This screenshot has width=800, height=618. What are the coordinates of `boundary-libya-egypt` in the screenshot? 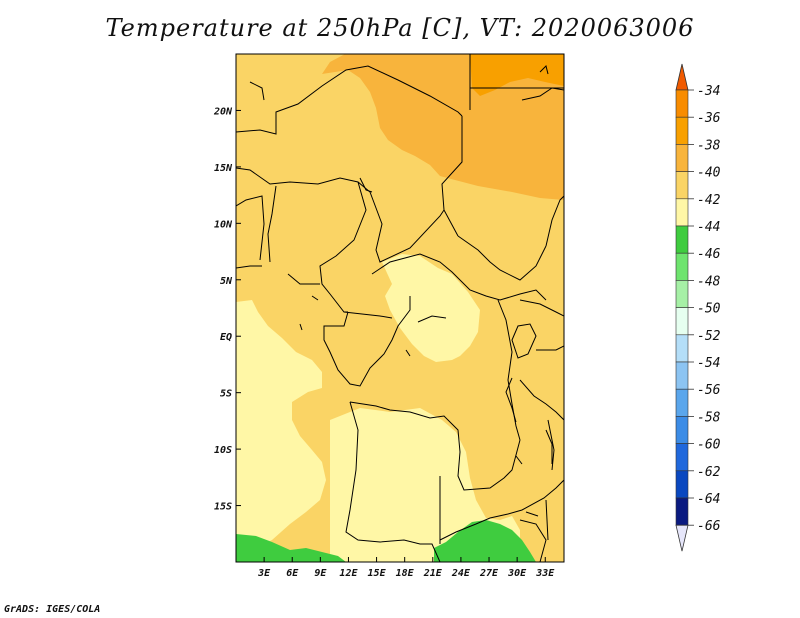 It's located at (516, 82).